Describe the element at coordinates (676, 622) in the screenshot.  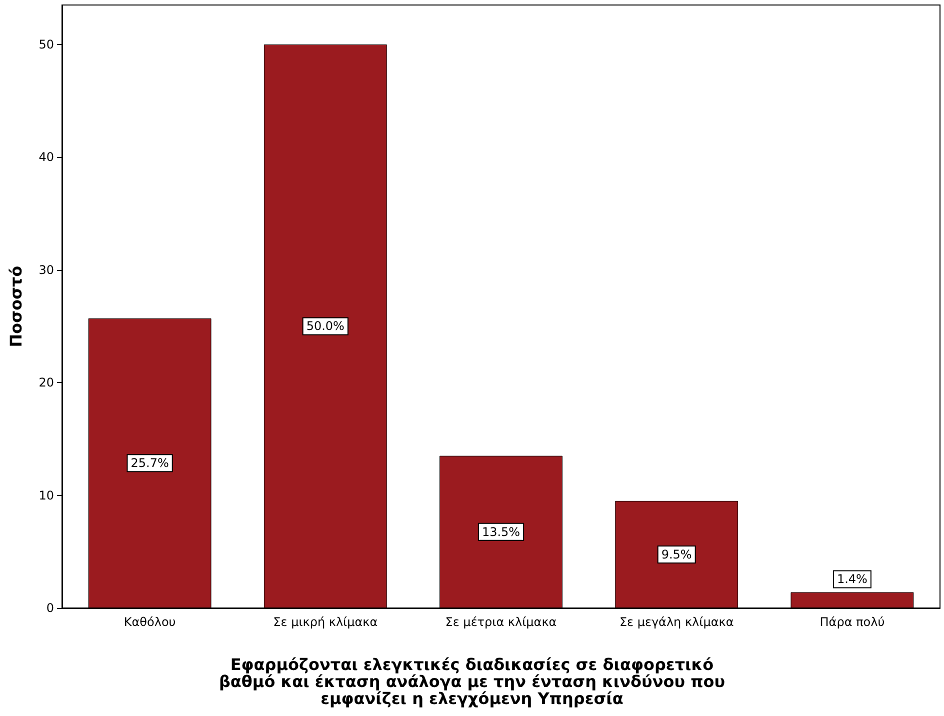
I see `x-tick-label: Σε μεγάλη κλίμακα` at that location.